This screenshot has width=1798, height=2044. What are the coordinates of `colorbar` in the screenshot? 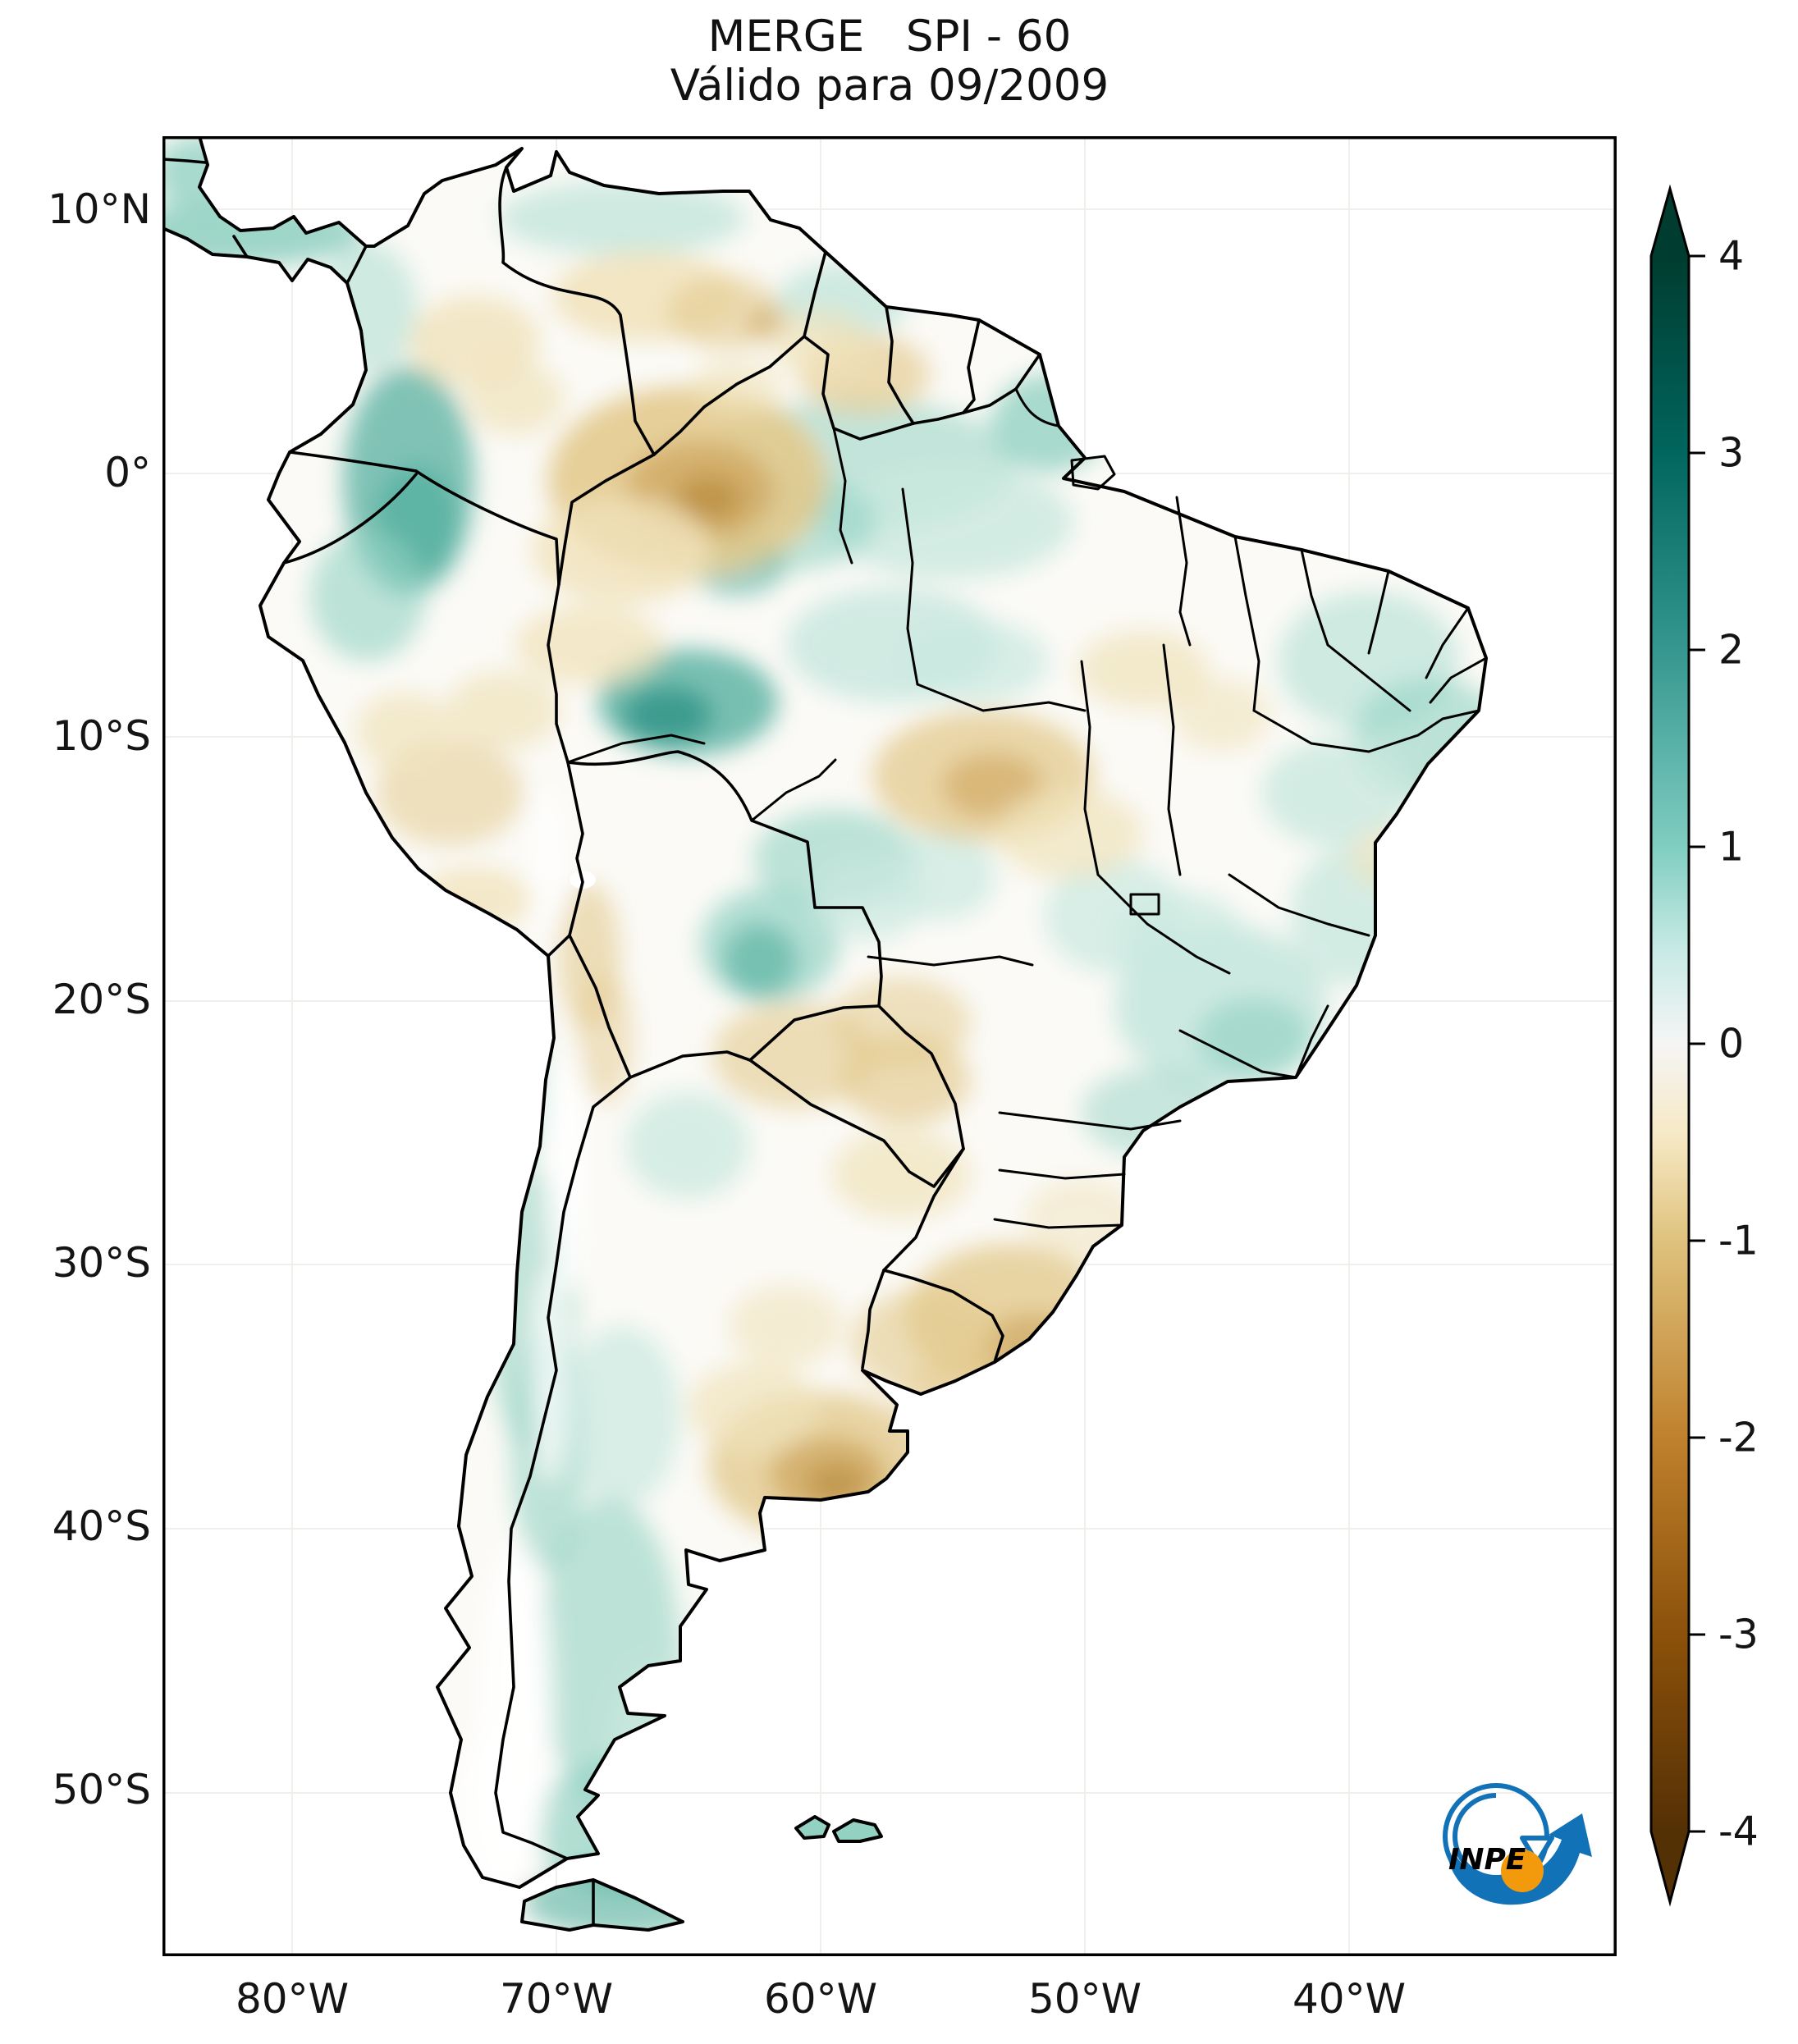 It's located at (1677, 1045).